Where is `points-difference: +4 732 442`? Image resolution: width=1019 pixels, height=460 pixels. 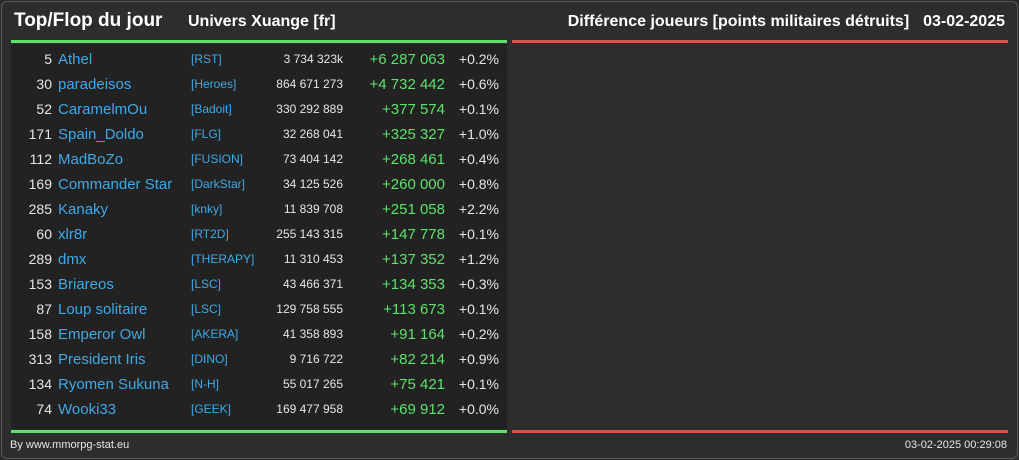
points-difference: +4 732 442 is located at coordinates (407, 84).